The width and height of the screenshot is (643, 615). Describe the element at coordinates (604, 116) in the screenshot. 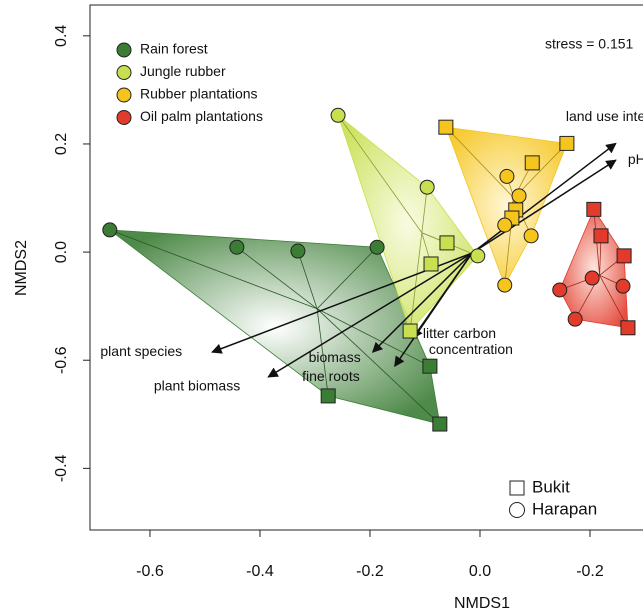

I see `vector-label: land use intensity` at that location.